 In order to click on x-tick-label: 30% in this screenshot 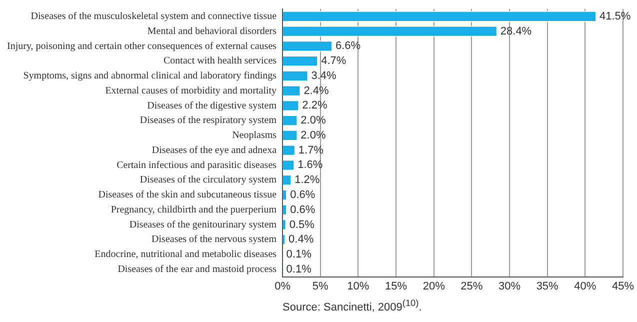, I will do `click(509, 286)`.